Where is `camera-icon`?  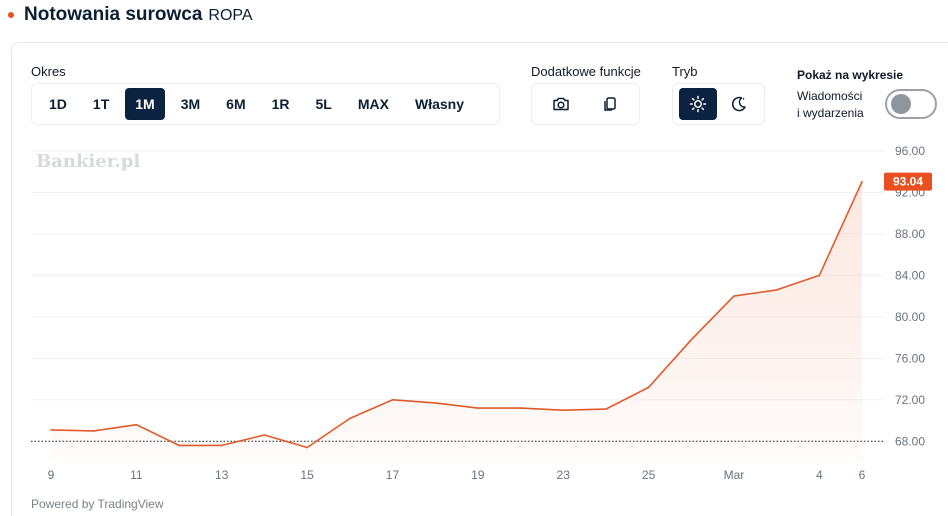
camera-icon is located at coordinates (561, 104).